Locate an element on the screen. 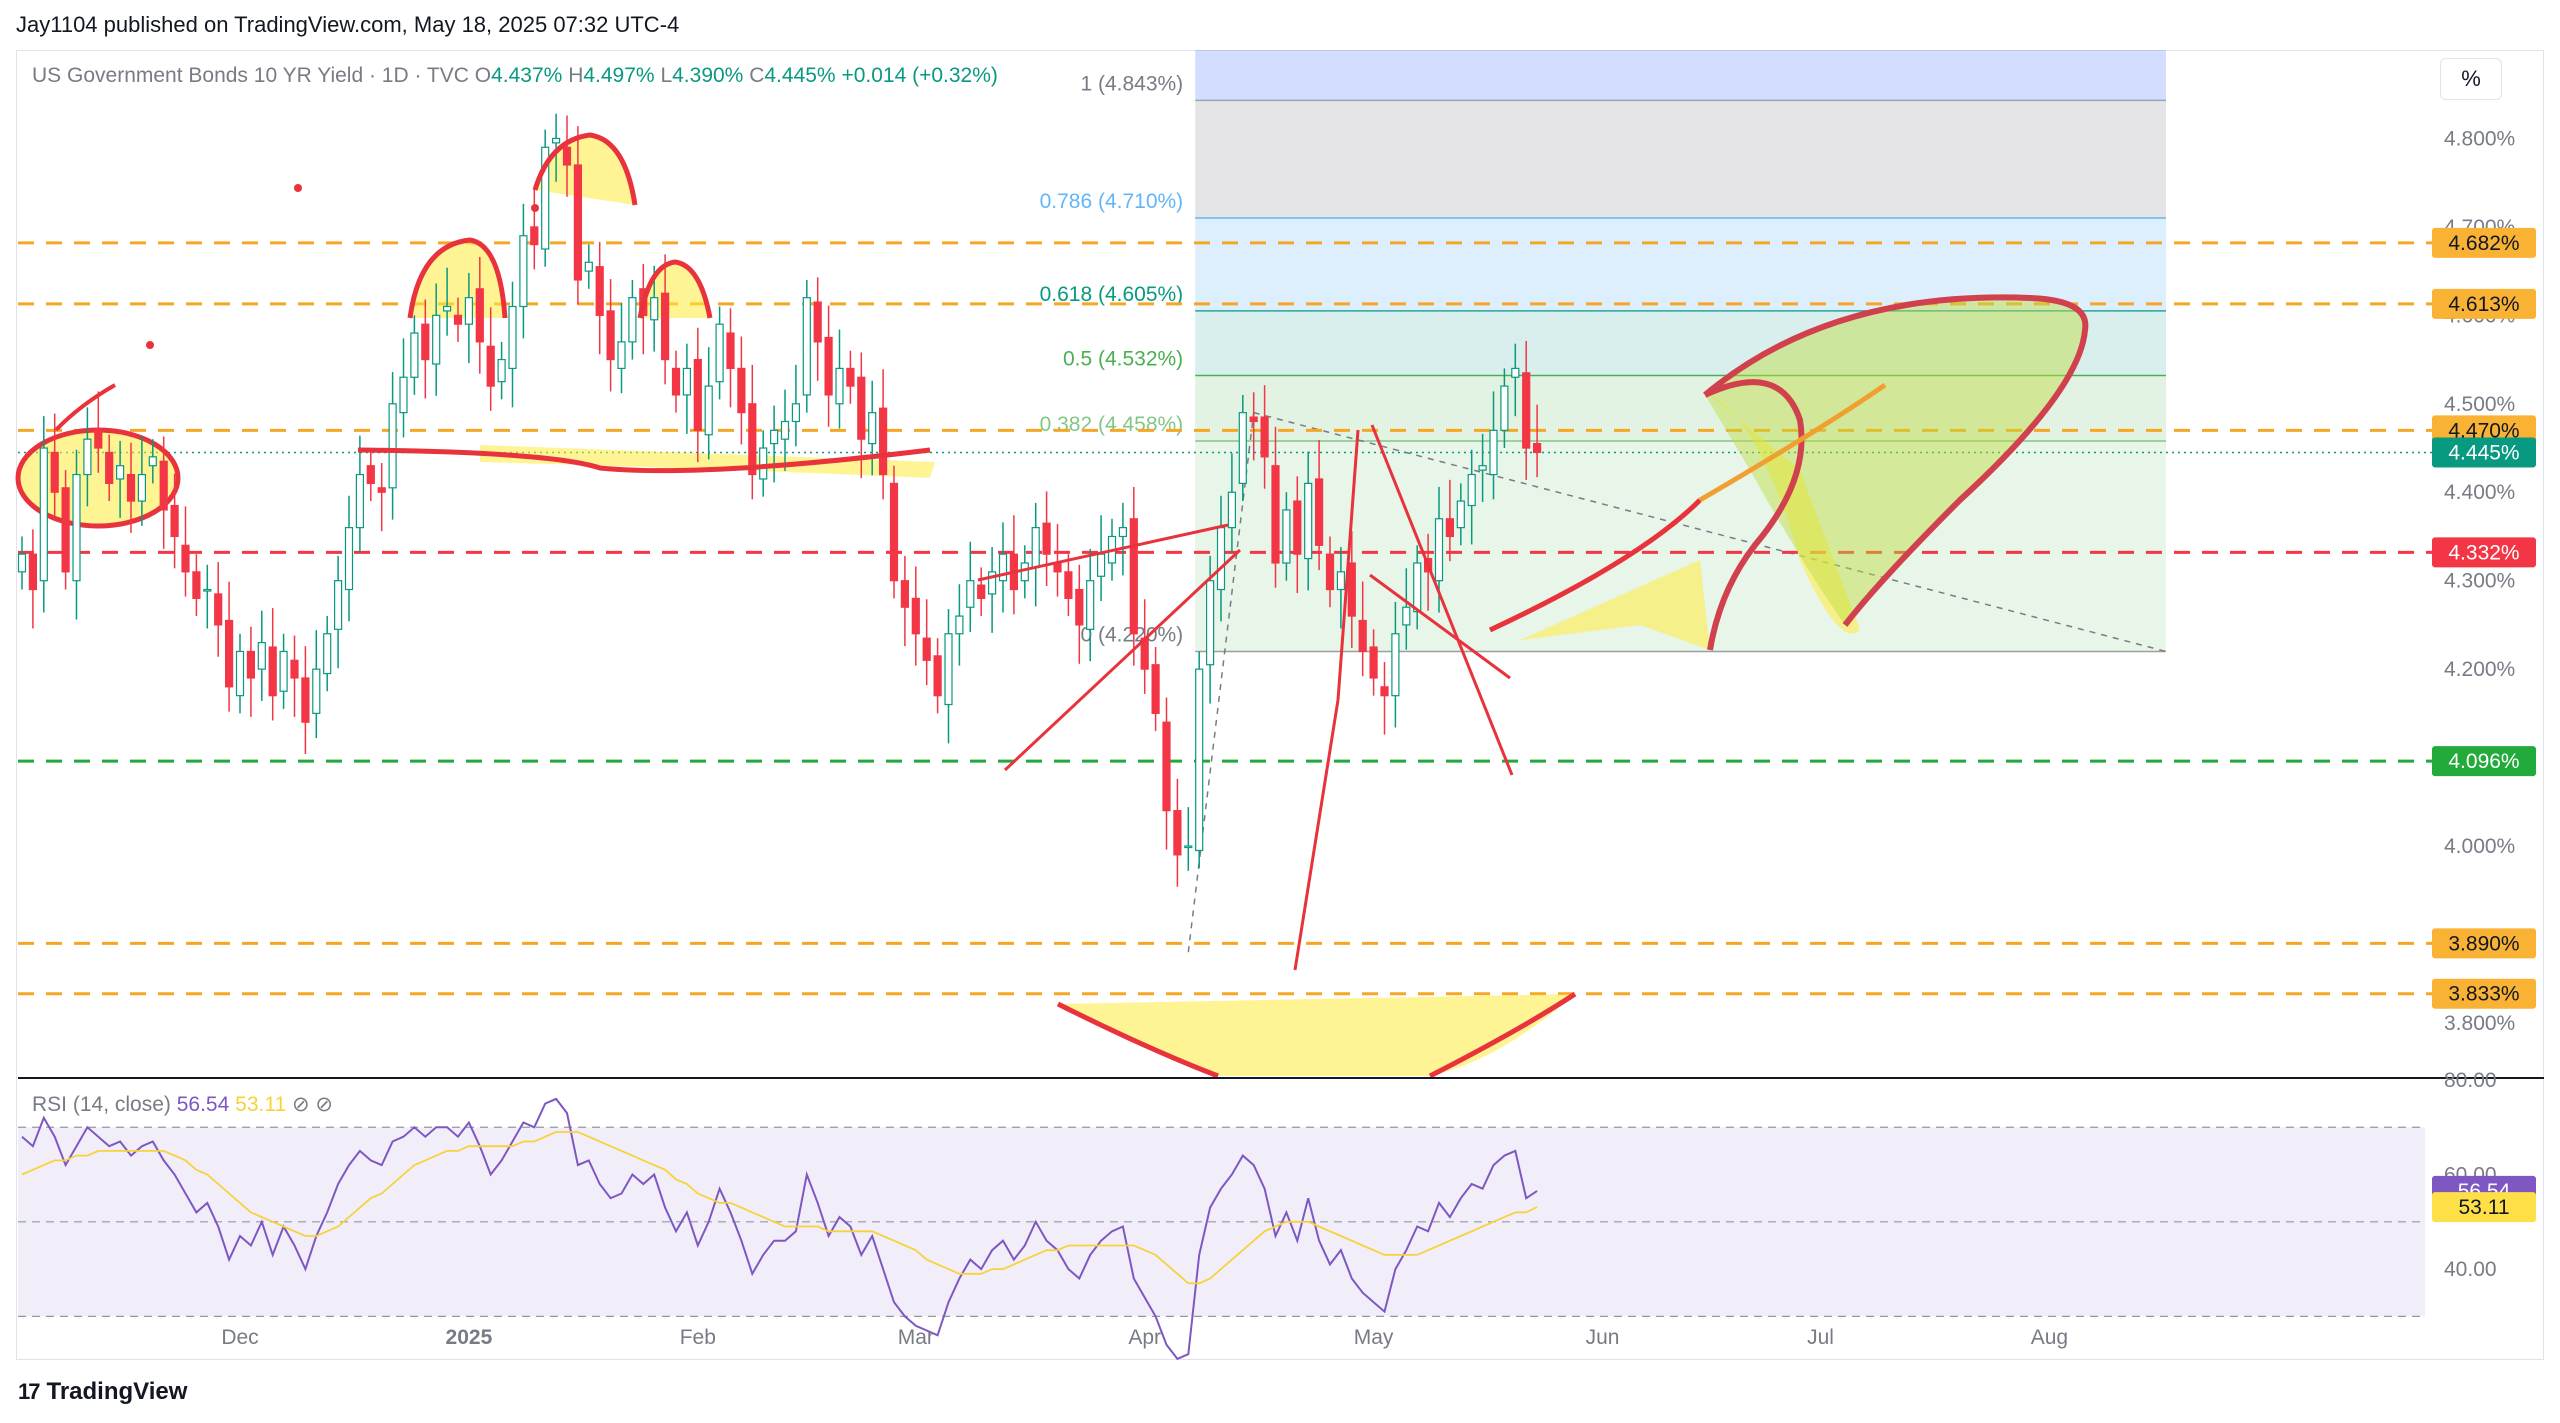 This screenshot has height=1423, width=2560. fib-level-label: 1 (4.843%) is located at coordinates (1131, 83).